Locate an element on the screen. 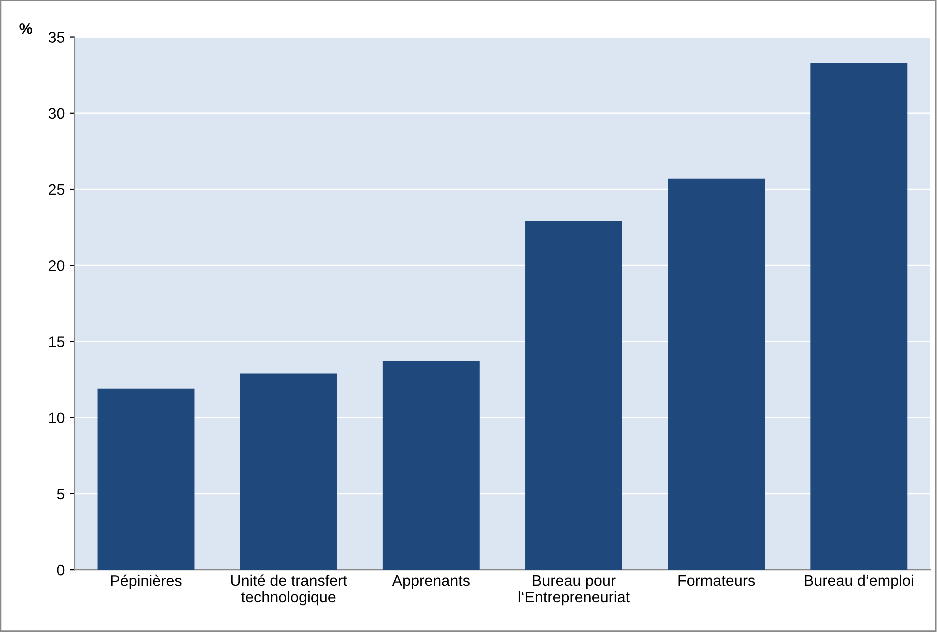 This screenshot has width=937, height=632. y-tick-label: 30 is located at coordinates (56, 114).